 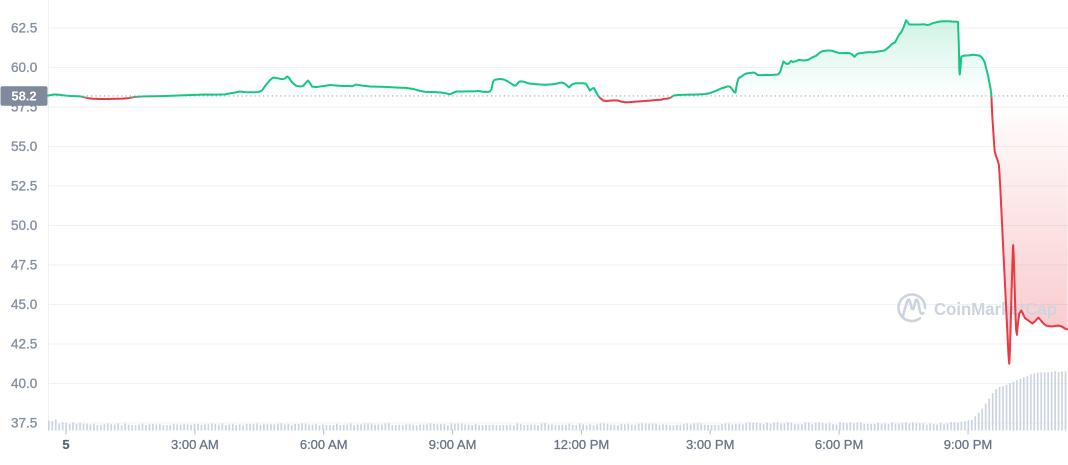 I want to click on svg-text: 47.5, so click(x=24, y=265).